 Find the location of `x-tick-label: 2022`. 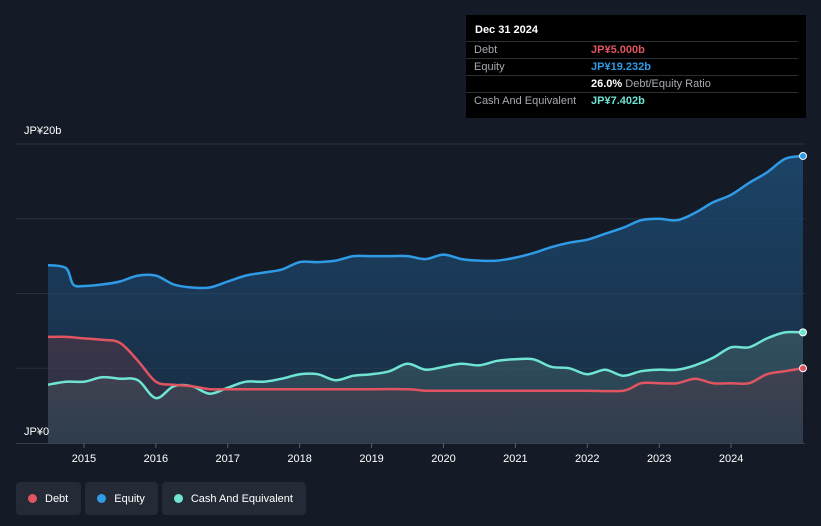

x-tick-label: 2022 is located at coordinates (587, 459).